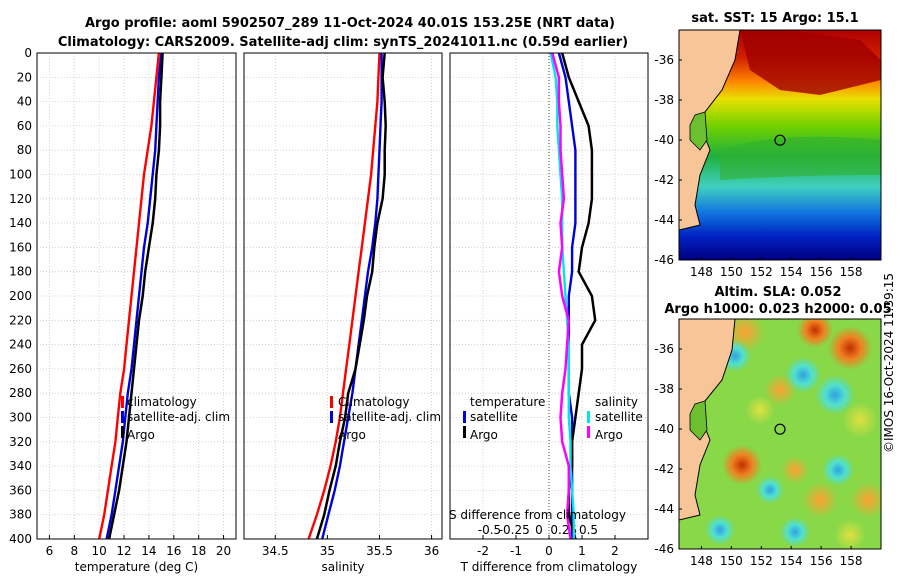  What do you see at coordinates (20, 490) in the screenshot?
I see `y-tick-label: 360` at bounding box center [20, 490].